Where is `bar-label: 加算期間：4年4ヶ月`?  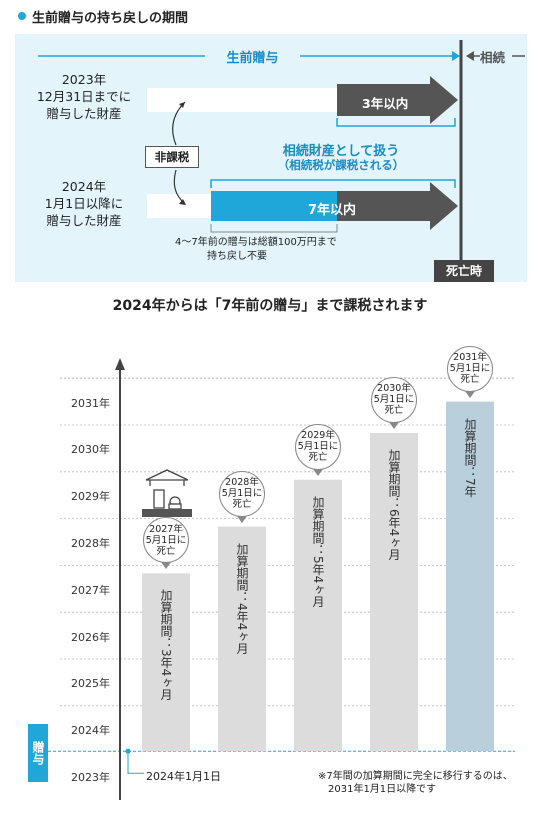 bar-label: 加算期間：4年4ヶ月 is located at coordinates (242, 598).